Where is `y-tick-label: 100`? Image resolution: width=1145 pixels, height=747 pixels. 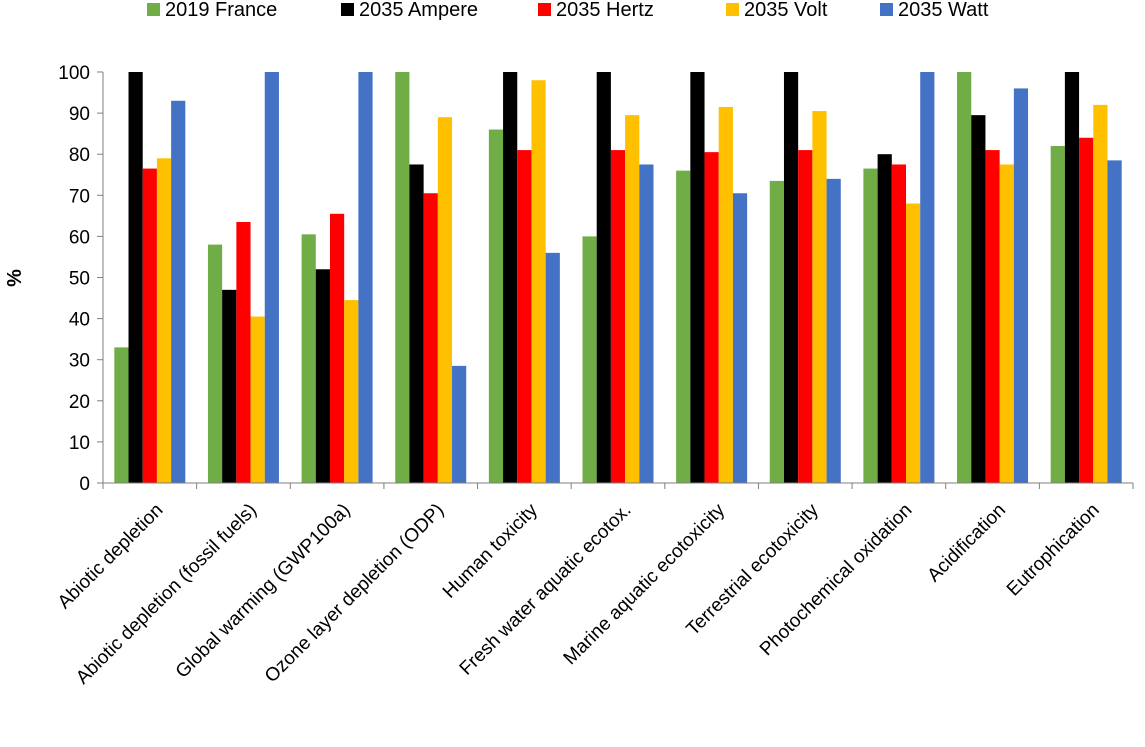 y-tick-label: 100 is located at coordinates (74, 73).